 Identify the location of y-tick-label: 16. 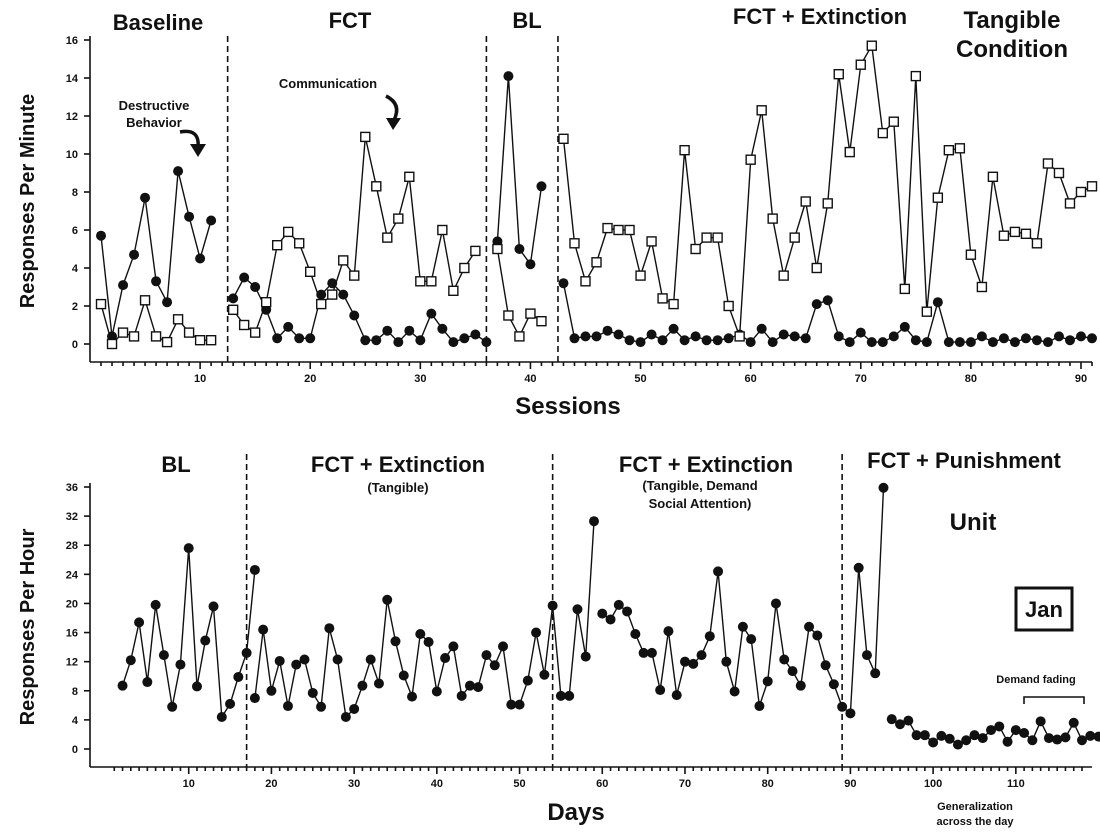
(72, 634).